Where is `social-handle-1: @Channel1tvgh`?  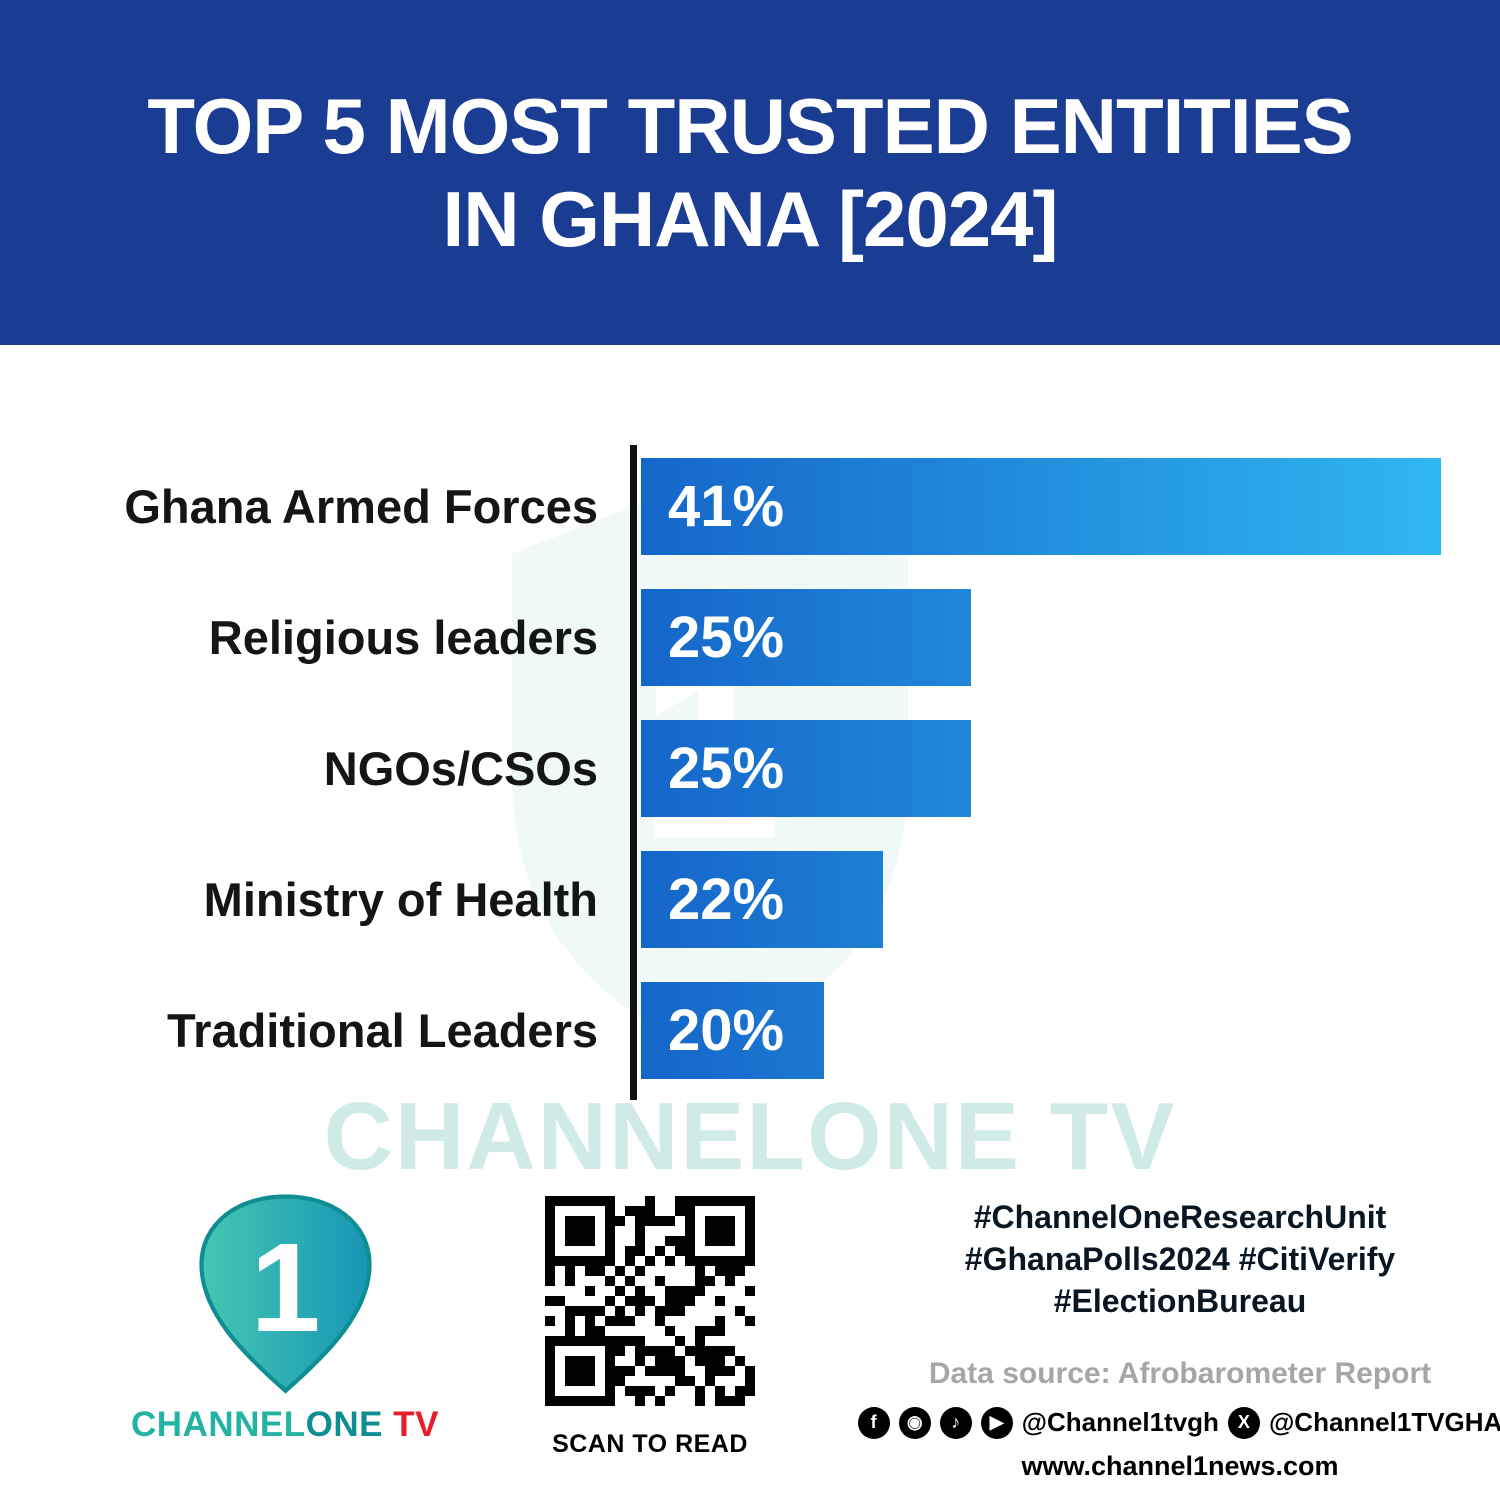 social-handle-1: @Channel1tvgh is located at coordinates (1120, 1422).